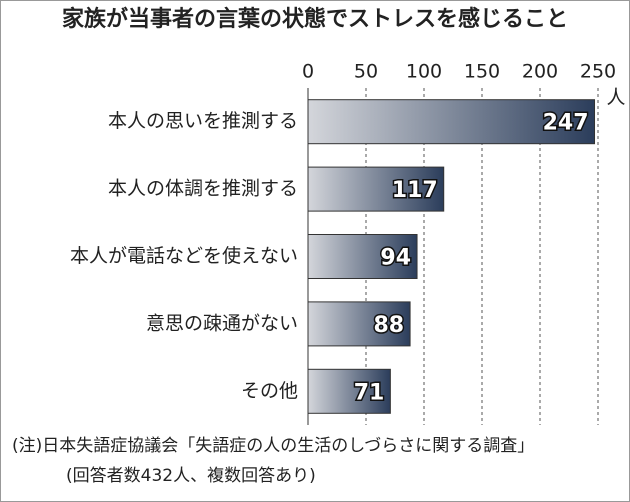  I want to click on x-tick-label: 0, so click(308, 72).